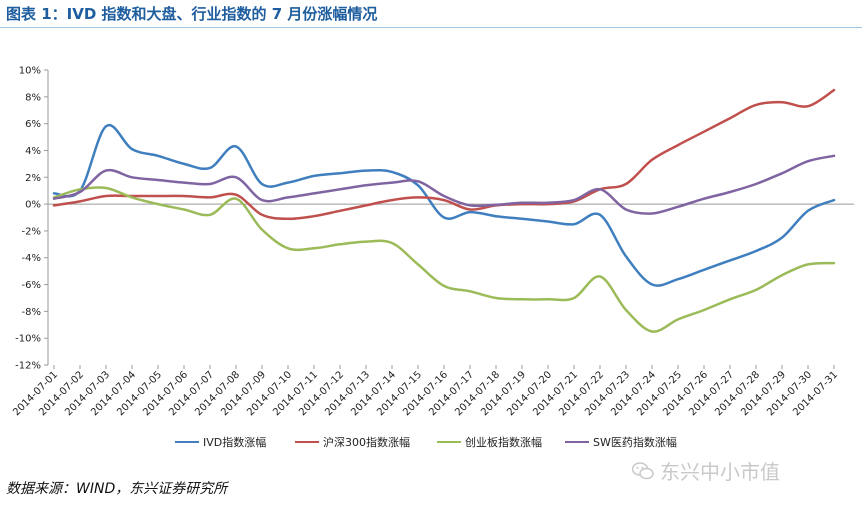 The height and width of the screenshot is (511, 862). I want to click on legend-label: 沪深300指数涨幅, so click(366, 442).